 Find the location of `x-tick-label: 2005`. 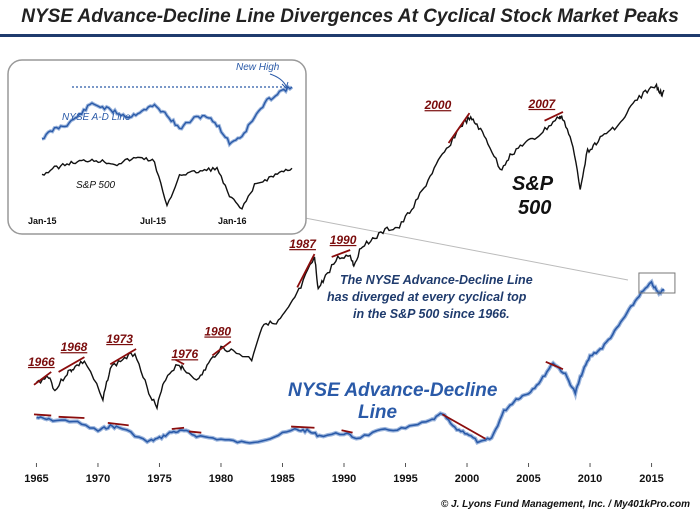

x-tick-label: 2005 is located at coordinates (528, 479).